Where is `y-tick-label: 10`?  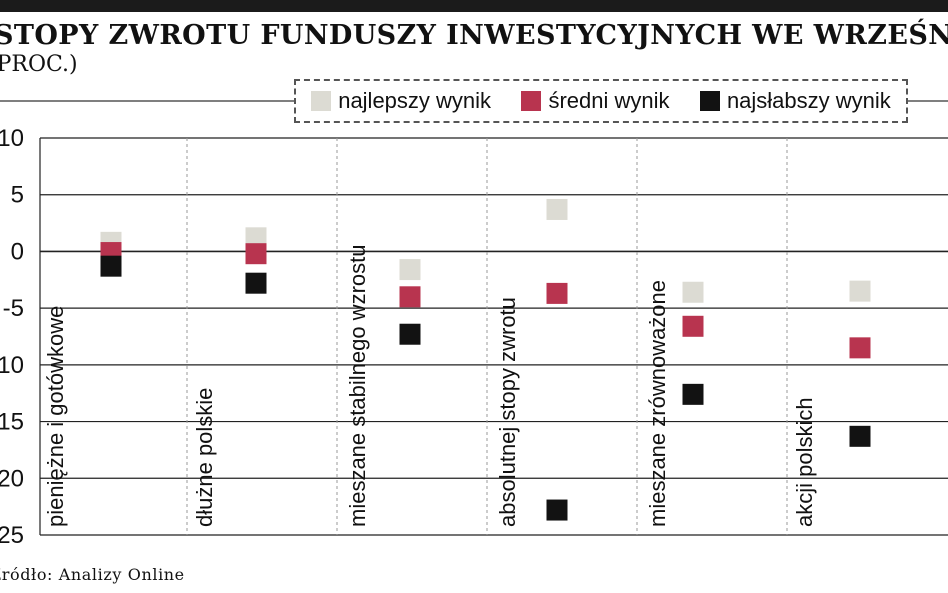 y-tick-label: 10 is located at coordinates (12, 138).